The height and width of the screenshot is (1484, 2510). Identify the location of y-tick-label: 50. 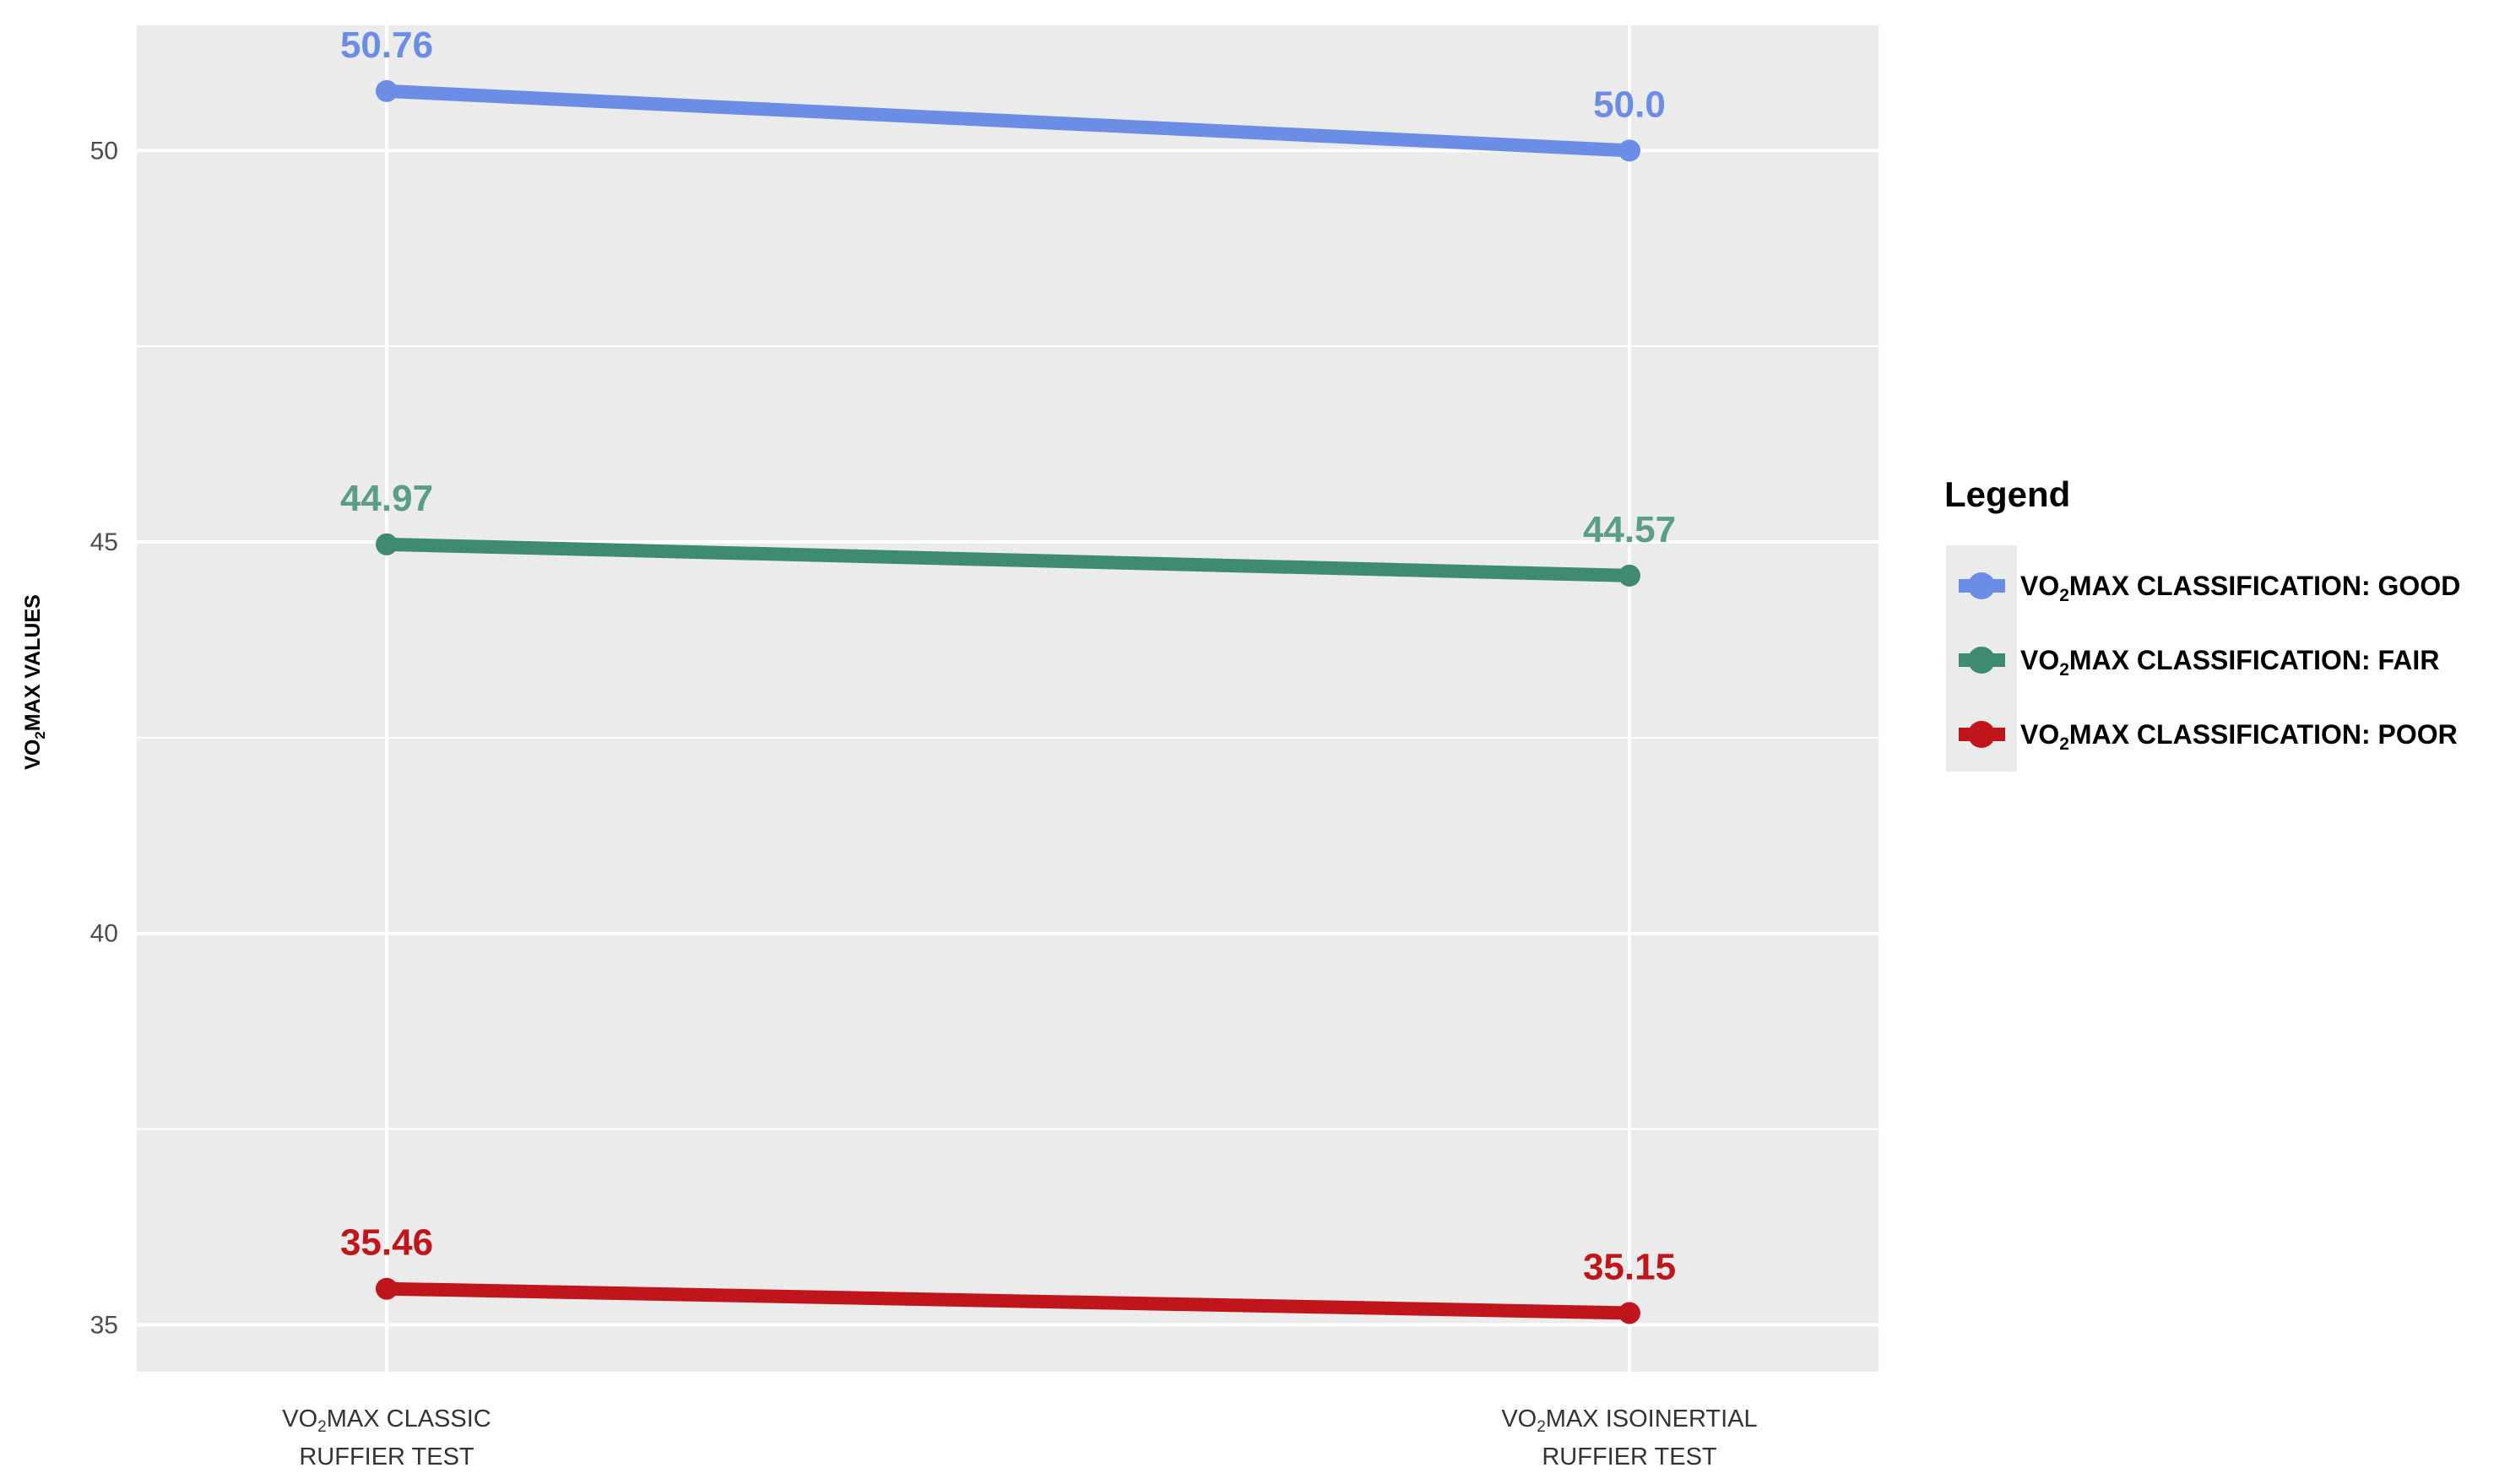
(104, 151).